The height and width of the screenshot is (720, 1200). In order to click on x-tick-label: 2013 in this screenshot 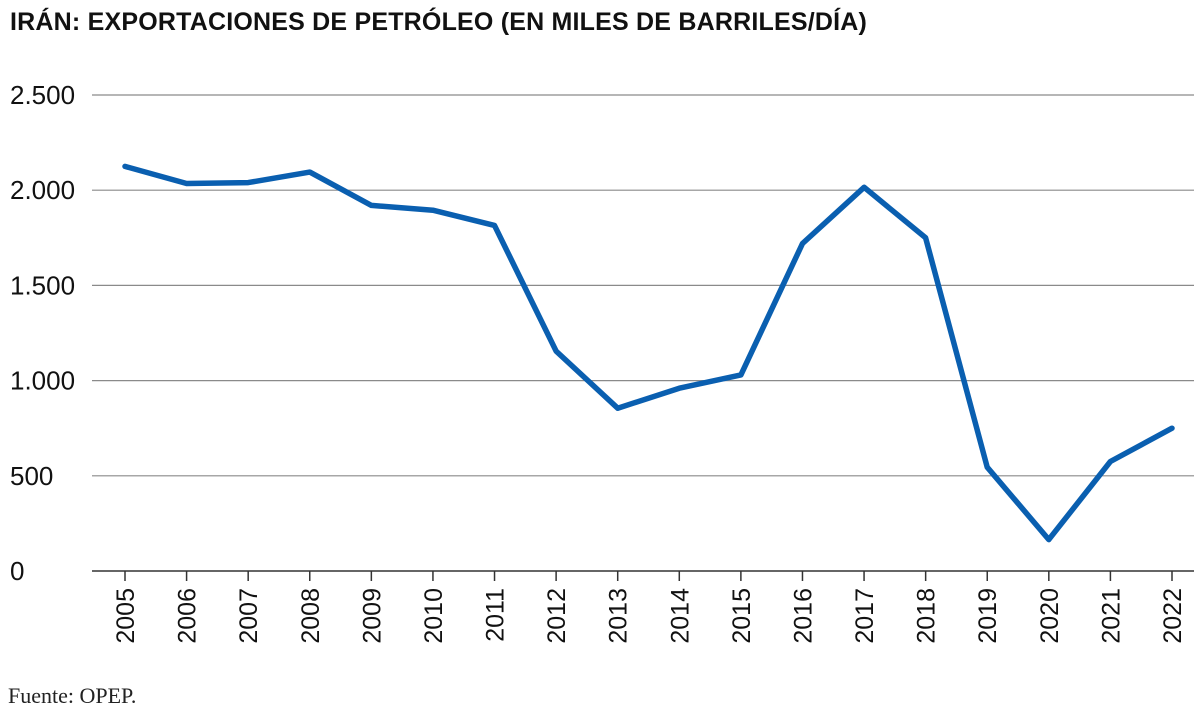, I will do `click(619, 616)`.